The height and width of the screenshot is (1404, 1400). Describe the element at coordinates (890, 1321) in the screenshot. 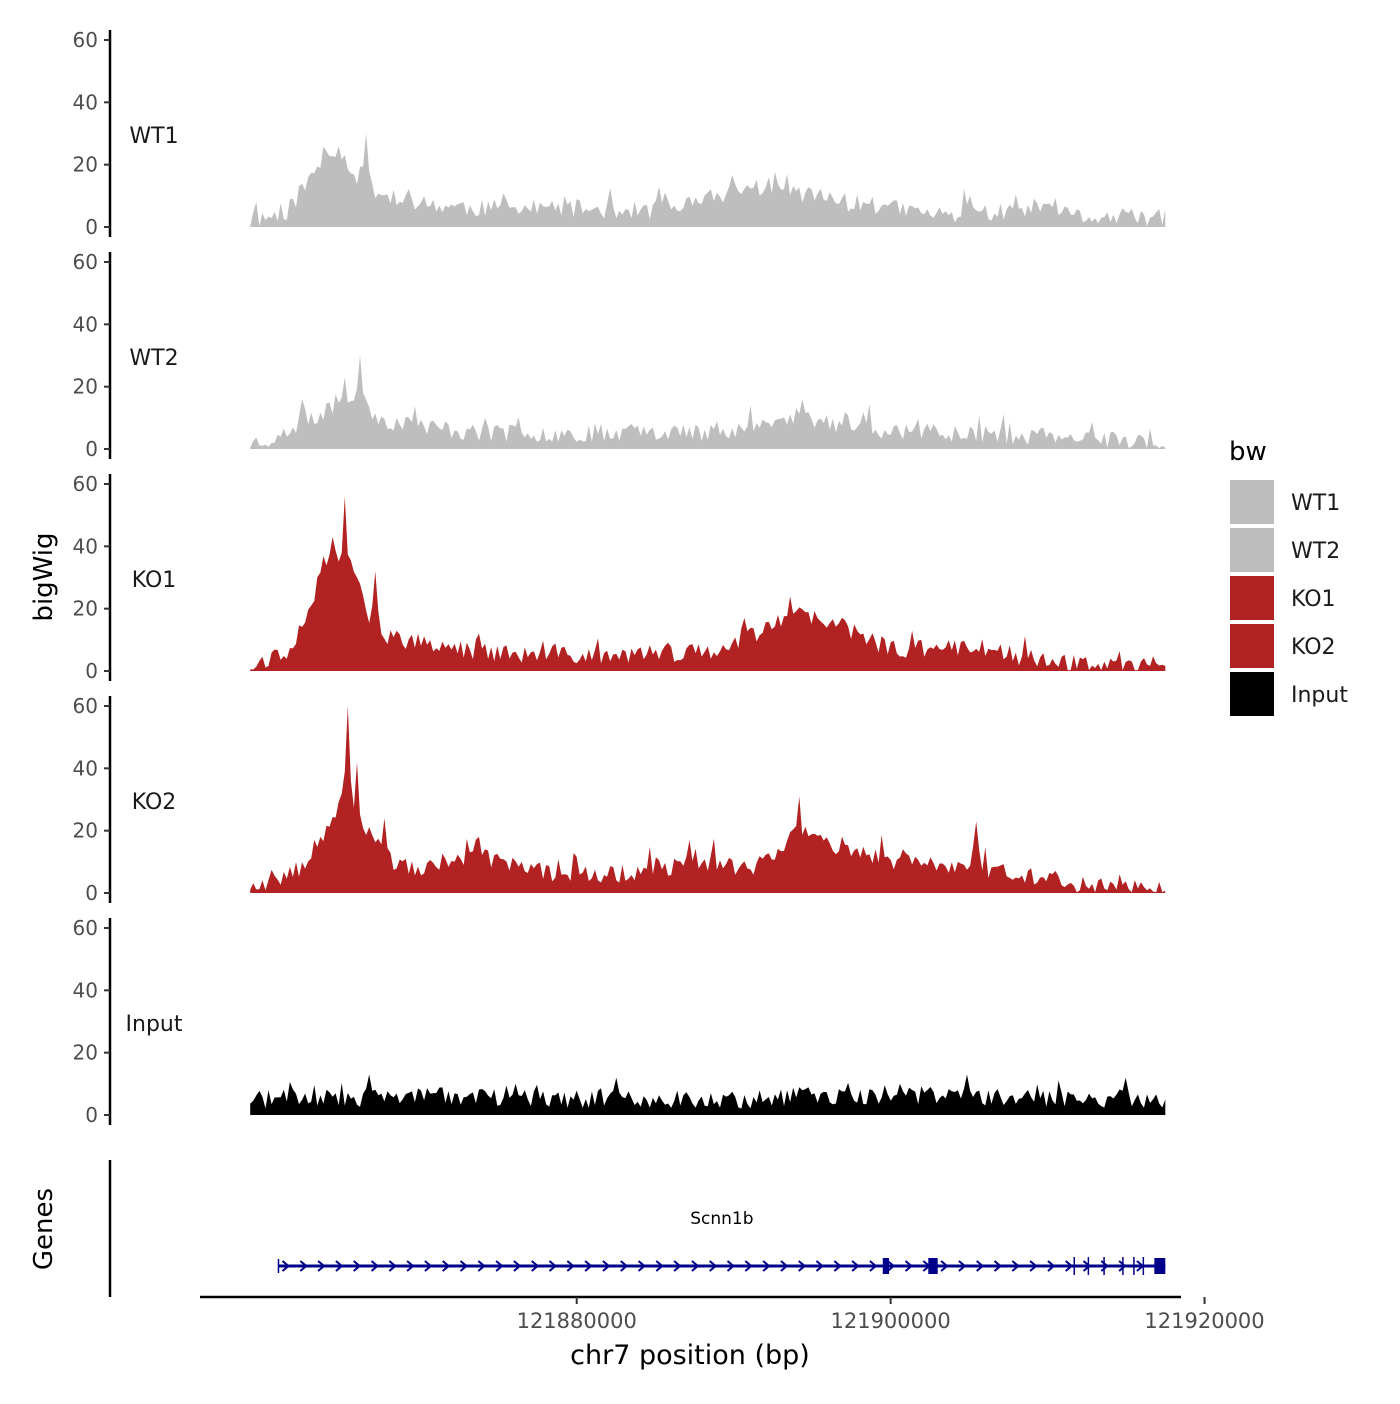

I see `x-tick-label: 121900000` at that location.